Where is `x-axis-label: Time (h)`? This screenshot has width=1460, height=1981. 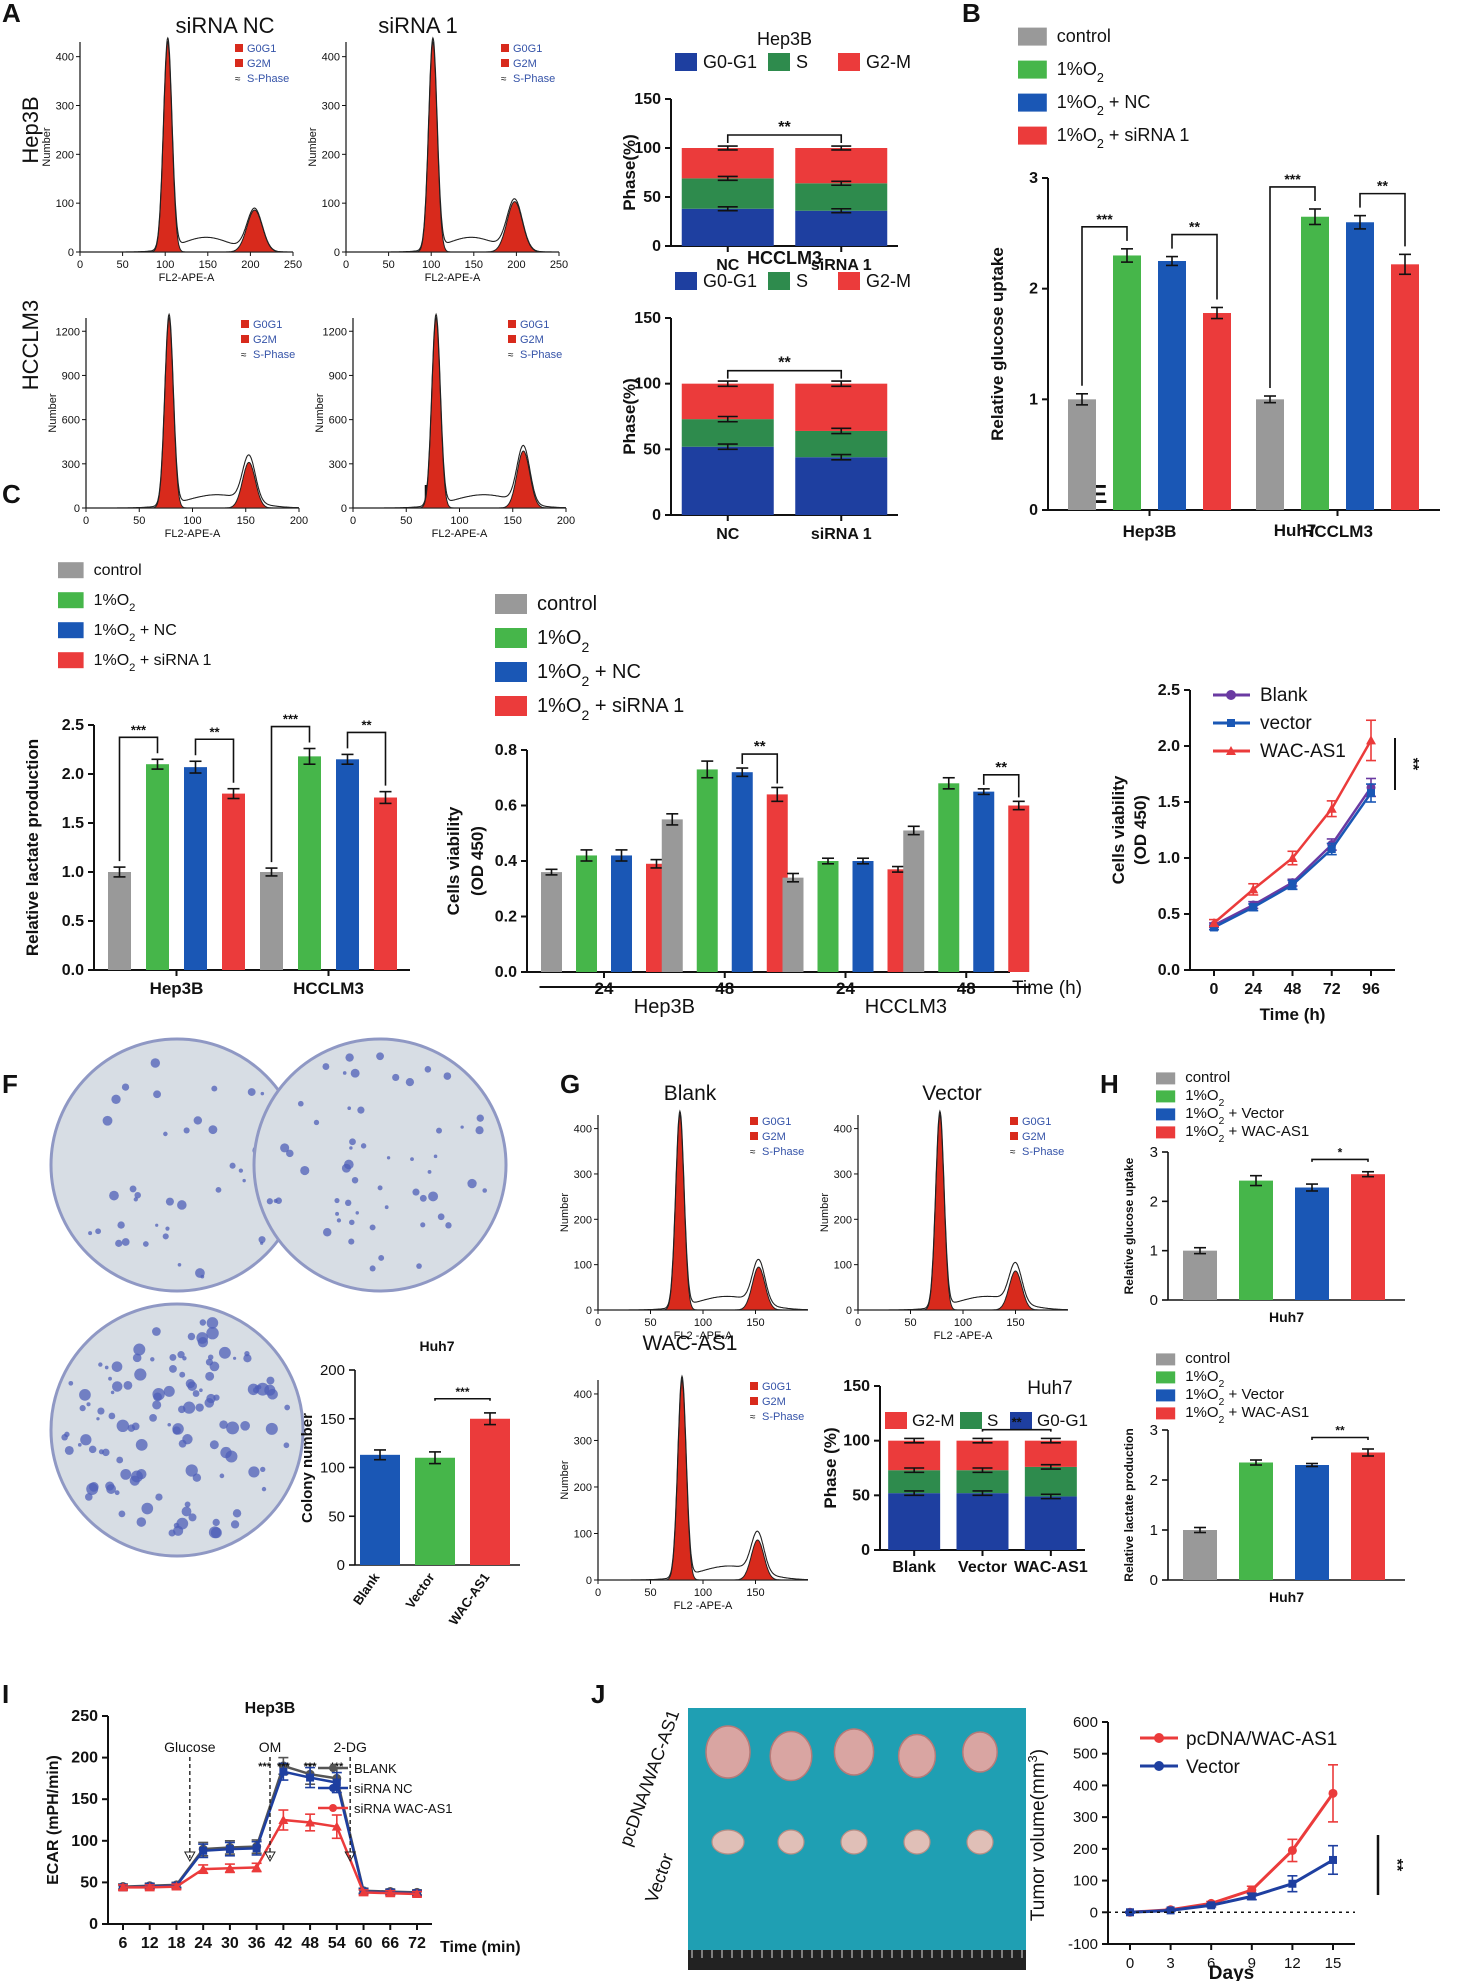 x-axis-label: Time (h) is located at coordinates (1293, 1014).